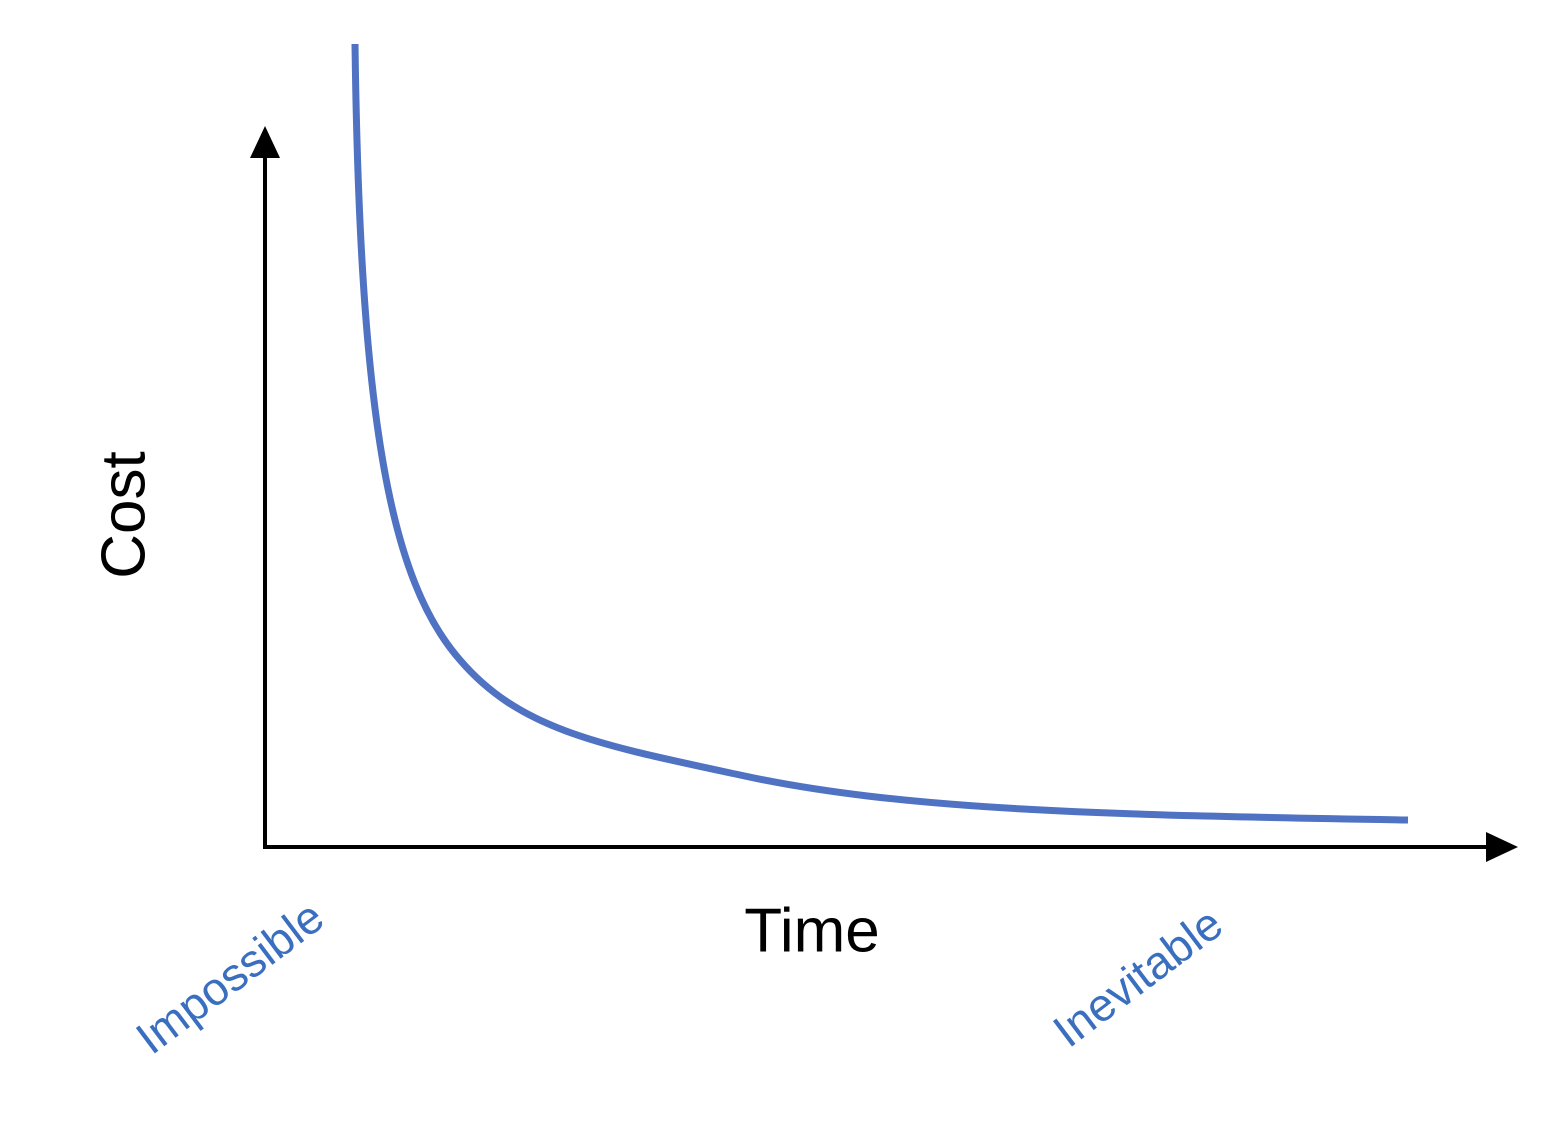 The width and height of the screenshot is (1564, 1130). Describe the element at coordinates (811, 930) in the screenshot. I see `x-axis-label: Time` at that location.